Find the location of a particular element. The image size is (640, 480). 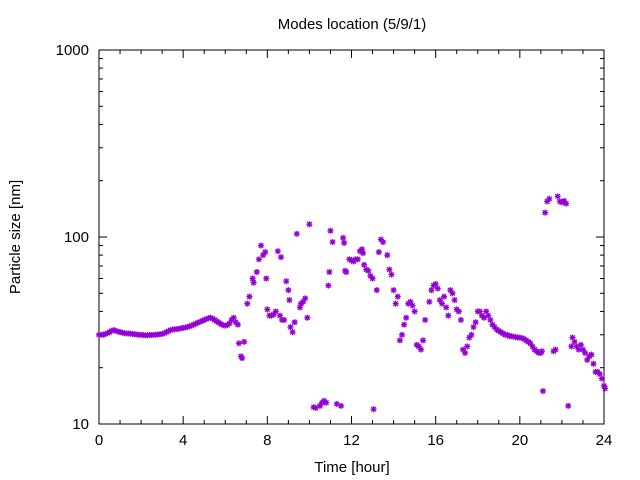

y-tick-label: 10 is located at coordinates (80, 424).